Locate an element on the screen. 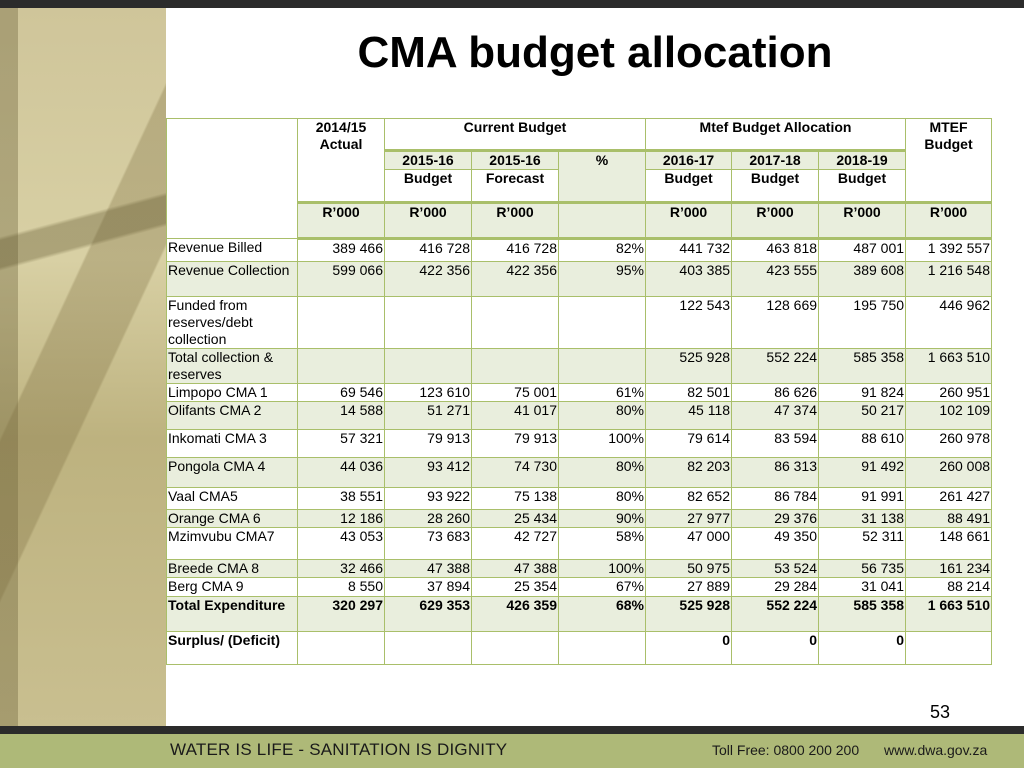 This screenshot has height=768, width=1024. row-label: Olifants CMA 2 is located at coordinates (232, 415).